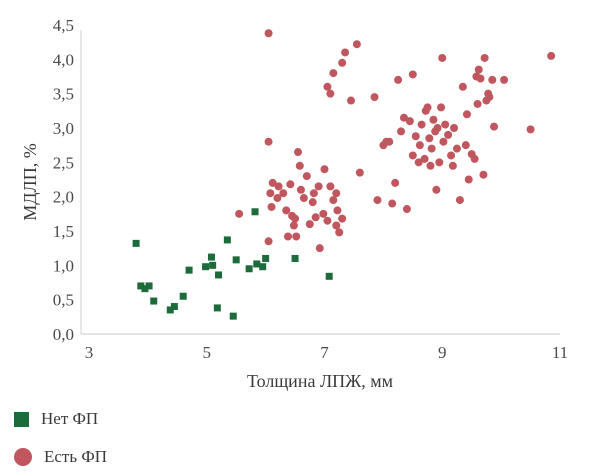  What do you see at coordinates (63, 94) in the screenshot?
I see `y-tick-label: 3,5` at bounding box center [63, 94].